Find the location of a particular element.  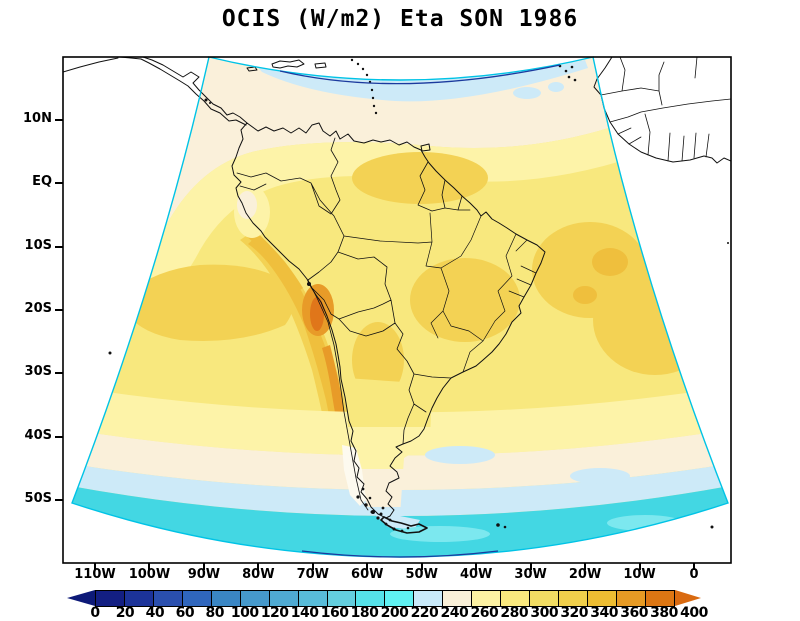

lon-axis-label: 60W is located at coordinates (367, 574).